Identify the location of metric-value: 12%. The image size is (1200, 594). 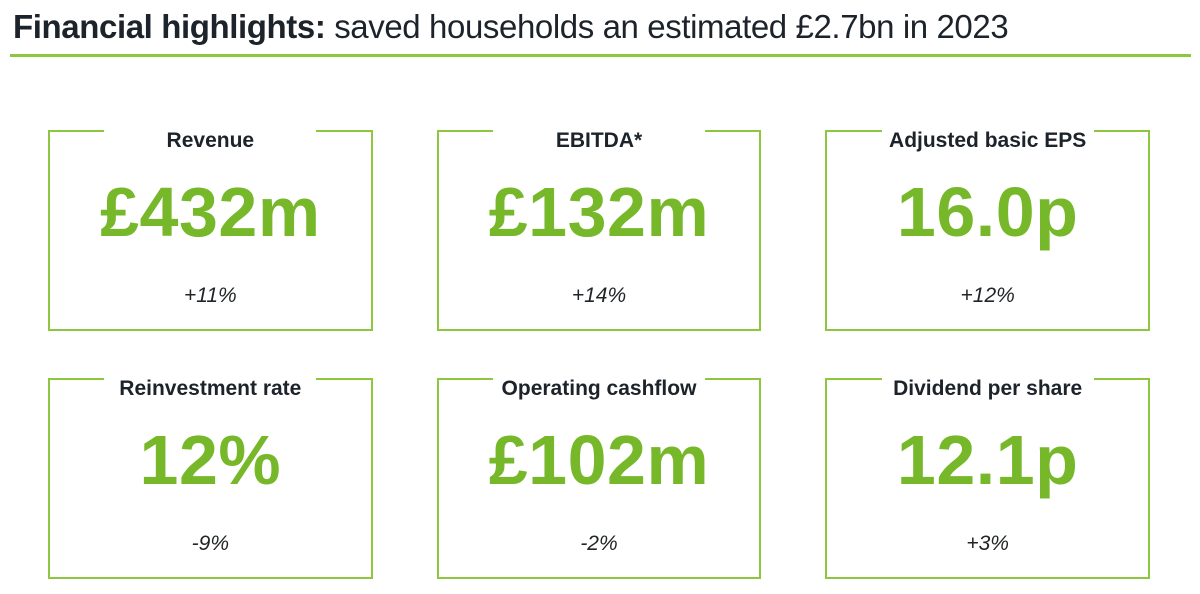
(210, 460).